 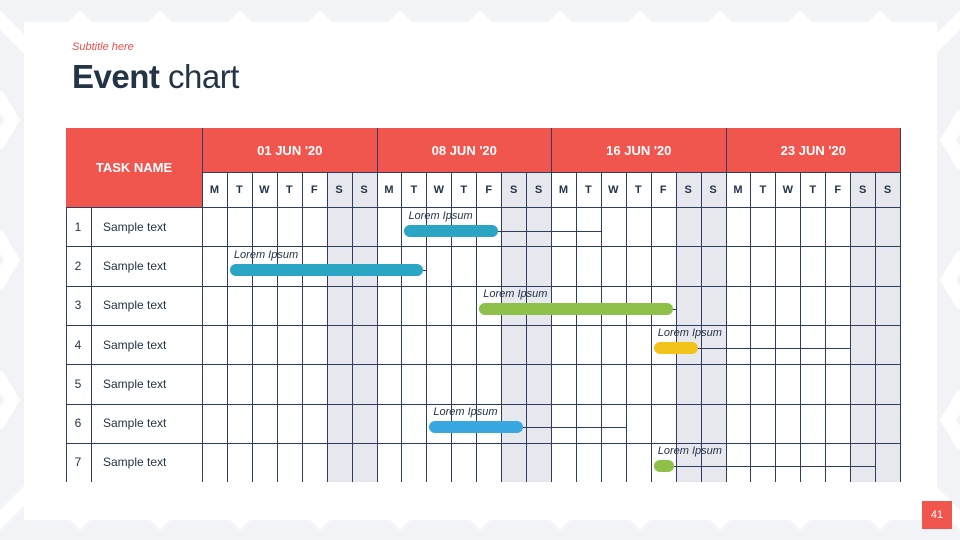 What do you see at coordinates (78, 305) in the screenshot?
I see `row-number: 3` at bounding box center [78, 305].